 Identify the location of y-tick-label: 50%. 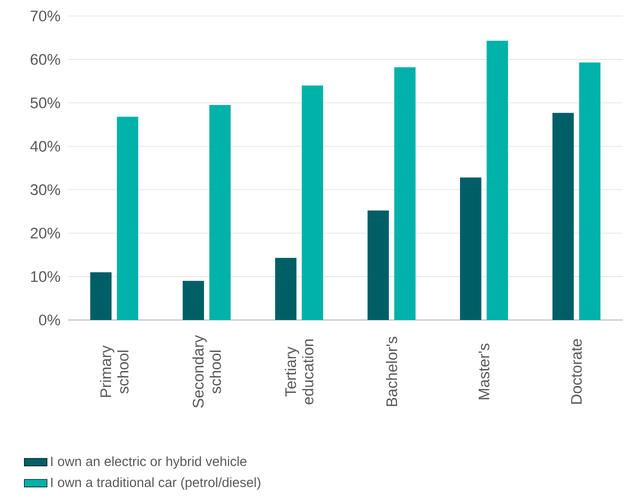
(45, 102).